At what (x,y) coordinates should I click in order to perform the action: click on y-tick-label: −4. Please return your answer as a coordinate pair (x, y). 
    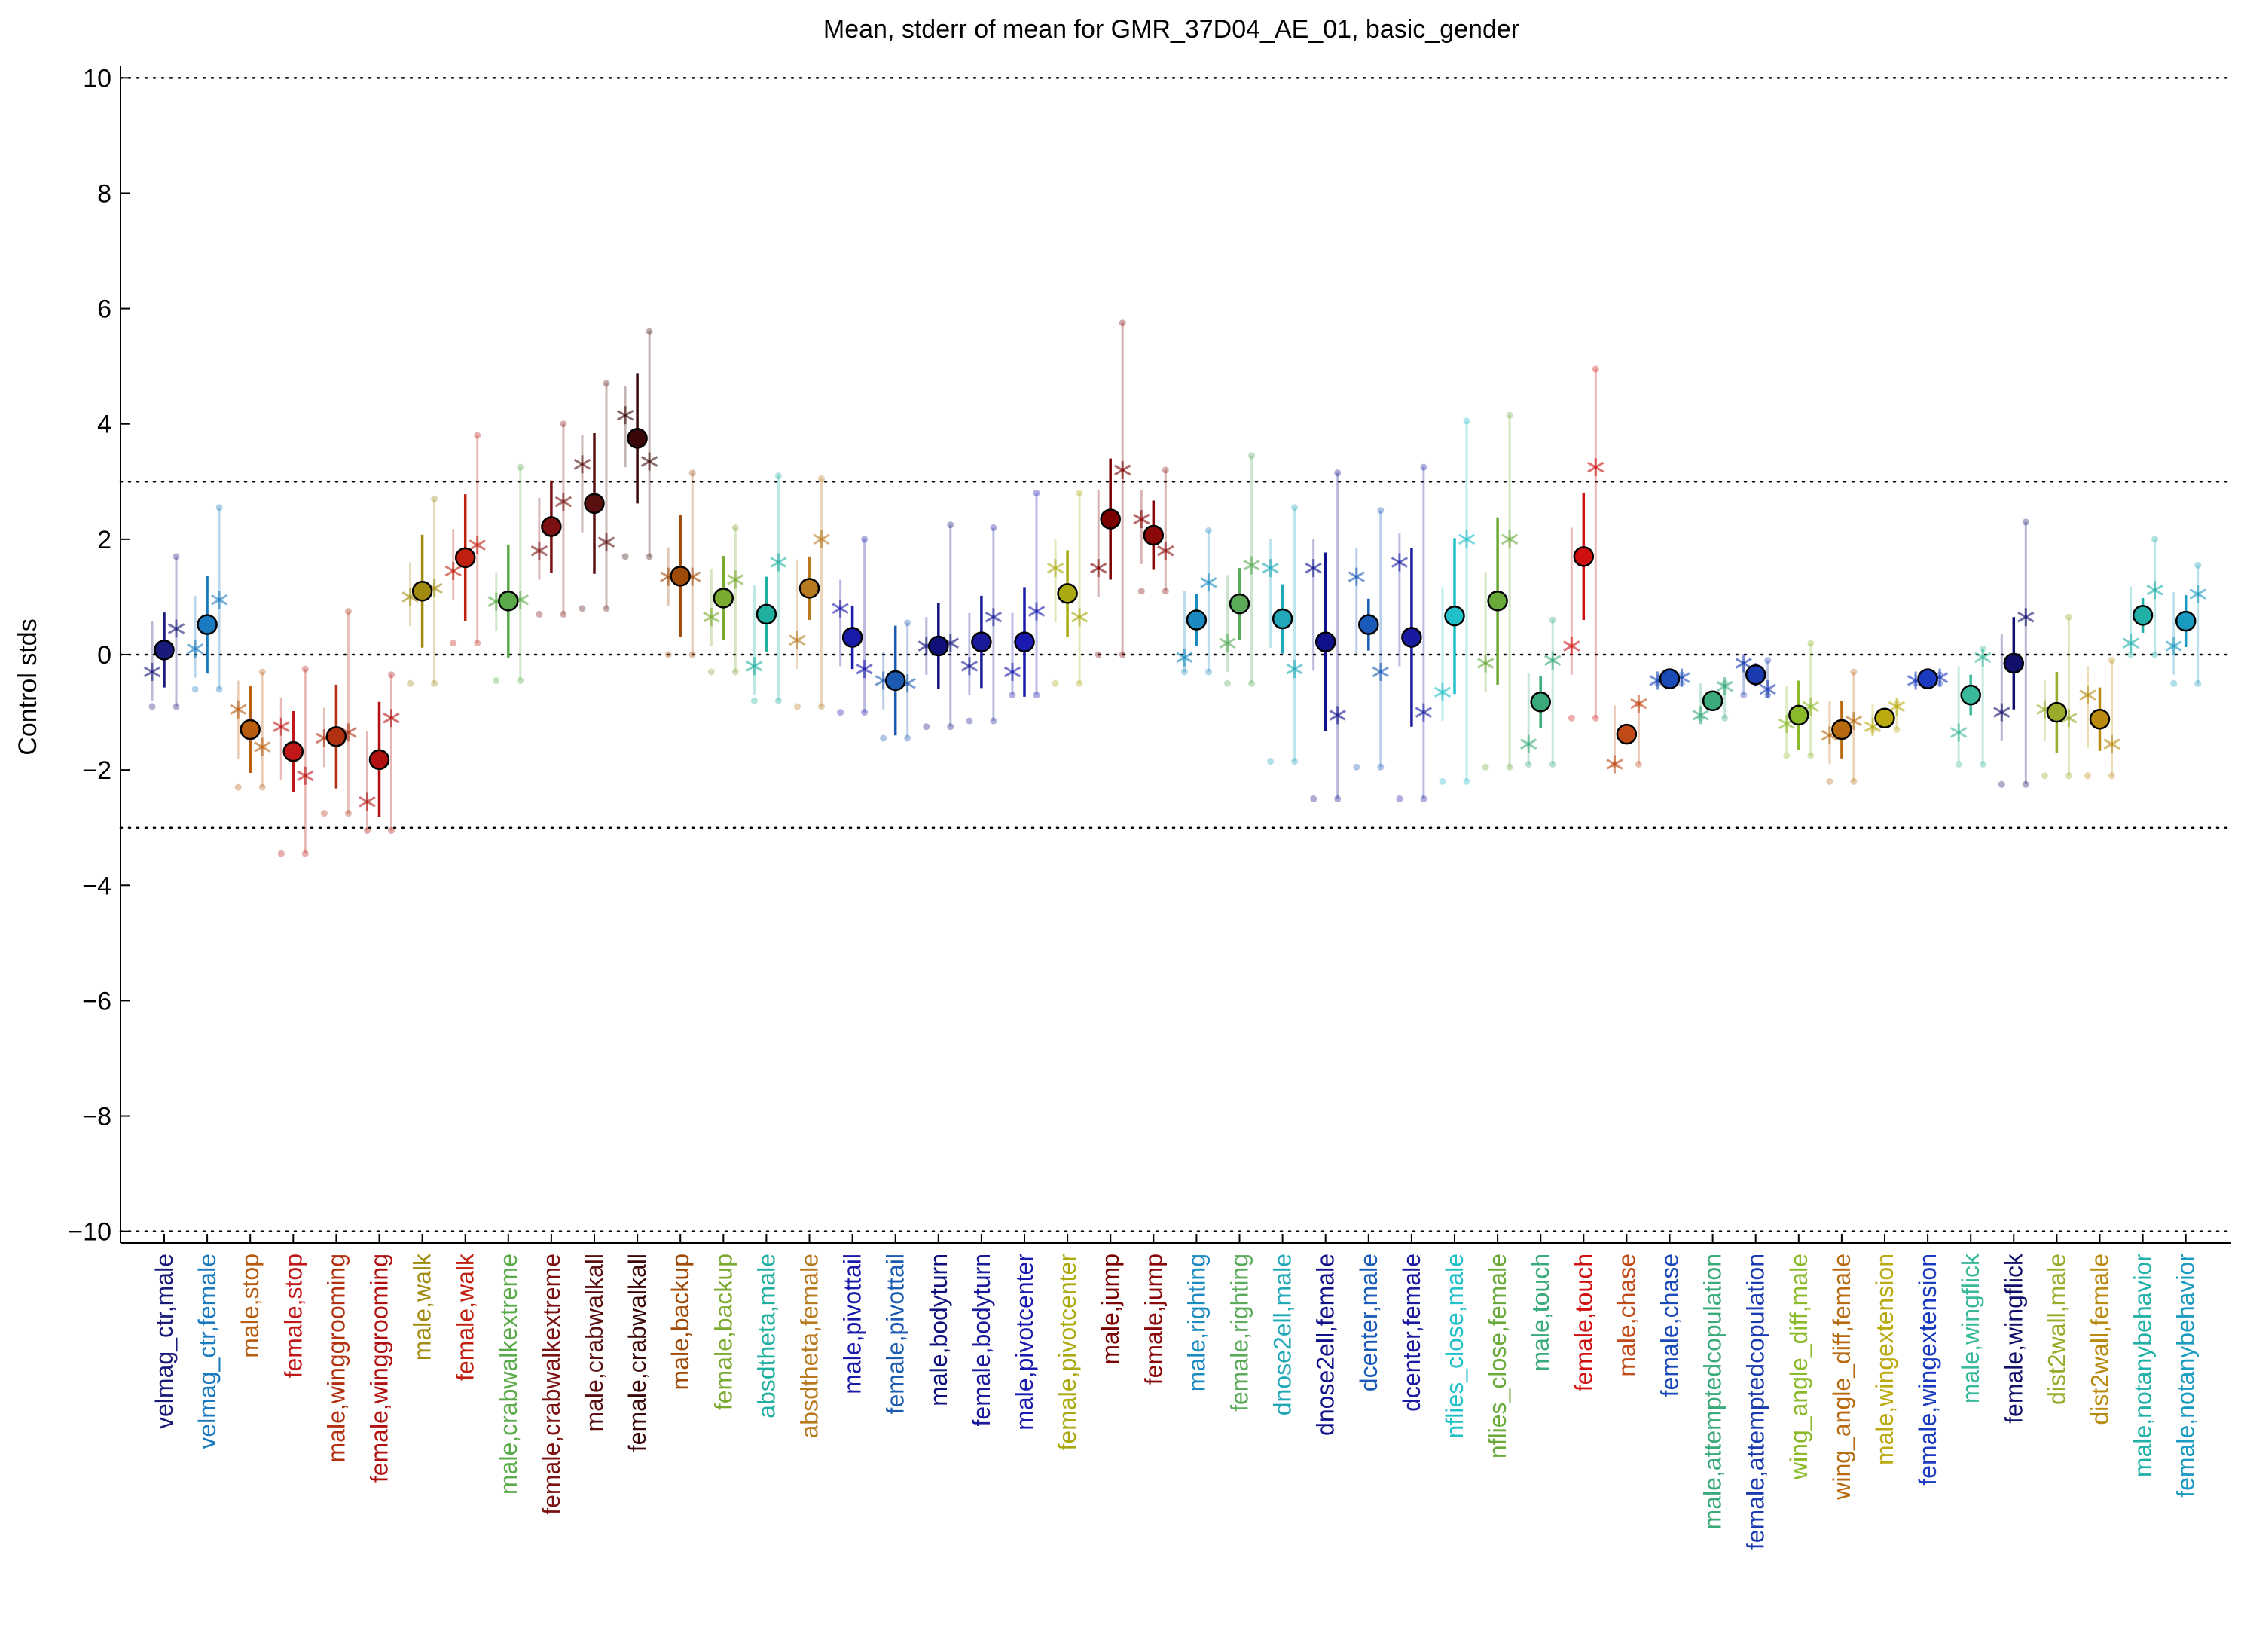
    Looking at the image, I should click on (96, 886).